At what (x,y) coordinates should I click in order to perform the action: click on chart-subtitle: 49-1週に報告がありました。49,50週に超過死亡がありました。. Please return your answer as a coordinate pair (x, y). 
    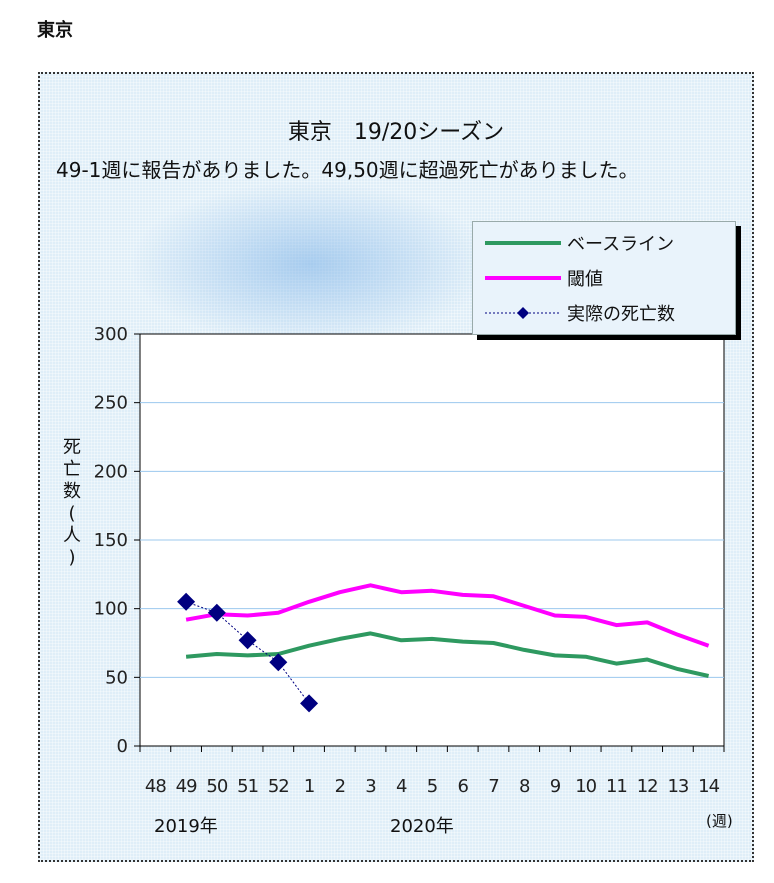
    Looking at the image, I should click on (347, 170).